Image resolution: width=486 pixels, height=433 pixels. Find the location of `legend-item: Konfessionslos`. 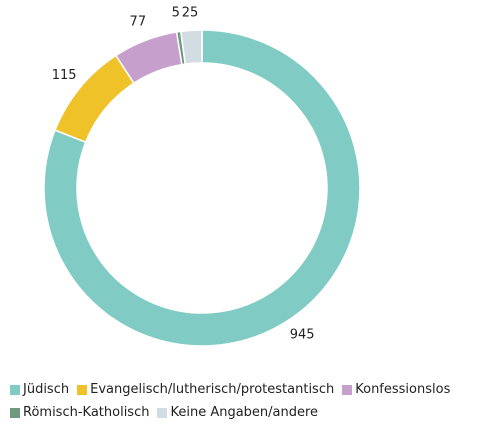

legend-item: Konfessionslos is located at coordinates (396, 389).